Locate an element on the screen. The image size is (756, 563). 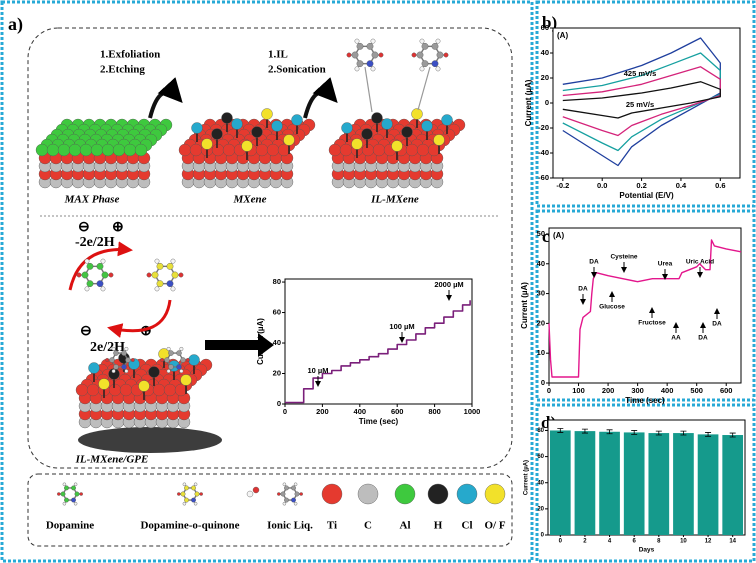
y-tick-label: 60 is located at coordinates (277, 312).